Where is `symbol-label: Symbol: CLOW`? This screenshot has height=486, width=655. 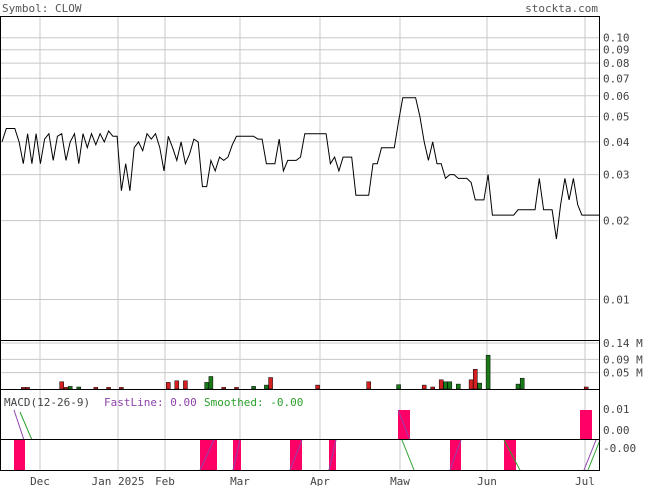 symbol-label: Symbol: CLOW is located at coordinates (42, 8).